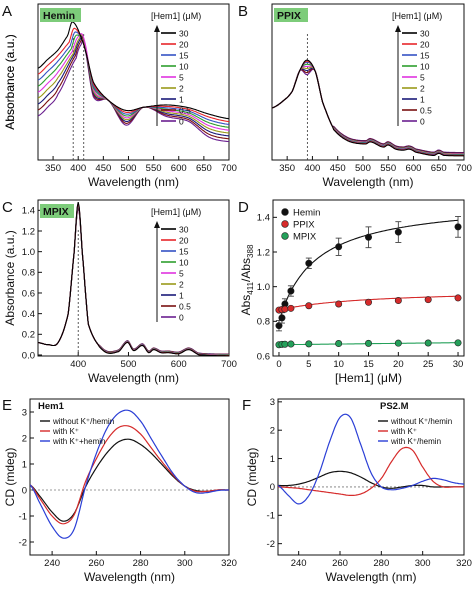 Image resolution: width=474 pixels, height=589 pixels. Describe the element at coordinates (246, 405) in the screenshot. I see `panel-letter: F` at that location.